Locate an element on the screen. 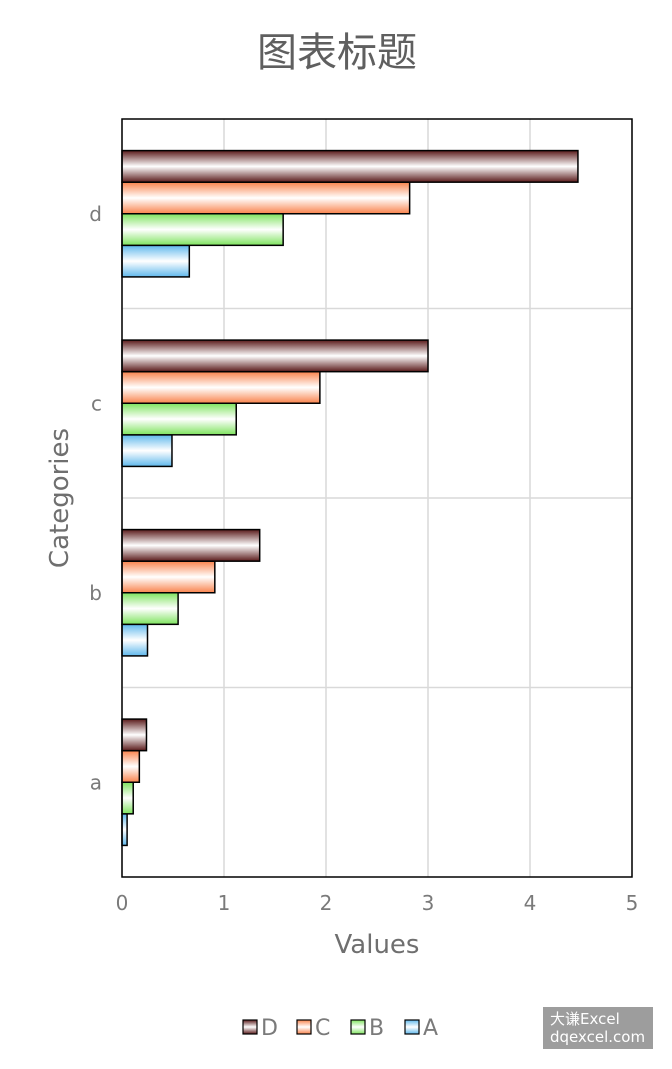  legend-swatch-D is located at coordinates (250, 1027).